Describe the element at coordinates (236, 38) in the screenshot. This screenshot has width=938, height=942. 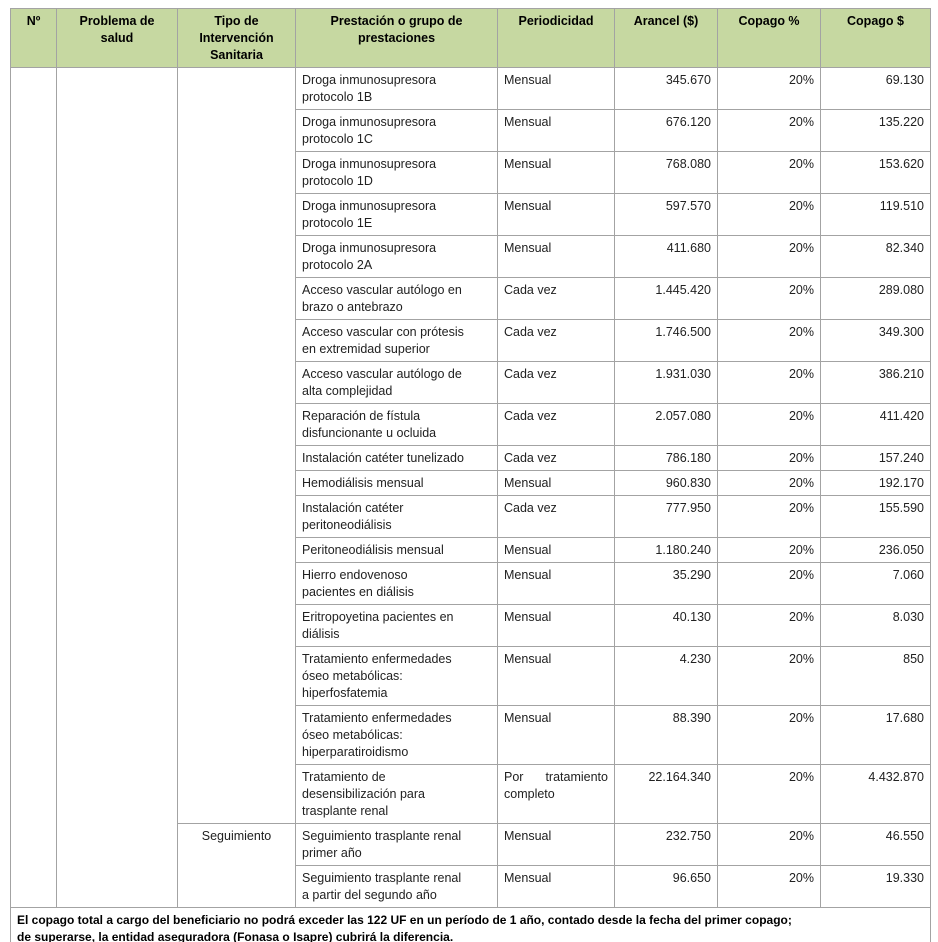
I see `column-header-tipo: Tipo de Intervención Sanitaria` at that location.